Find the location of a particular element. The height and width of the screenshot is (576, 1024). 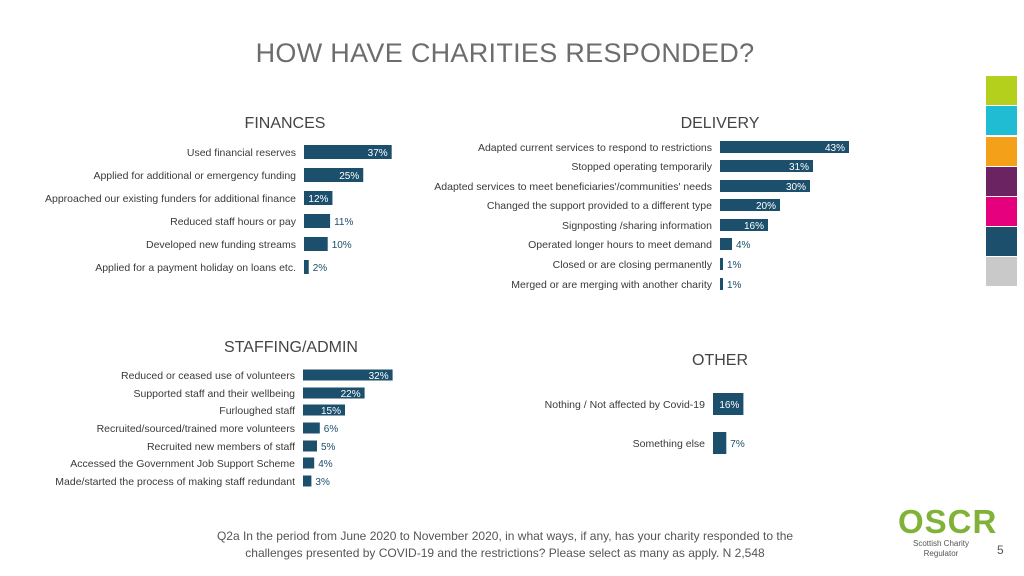

finances-value-label: 12% is located at coordinates (318, 199).